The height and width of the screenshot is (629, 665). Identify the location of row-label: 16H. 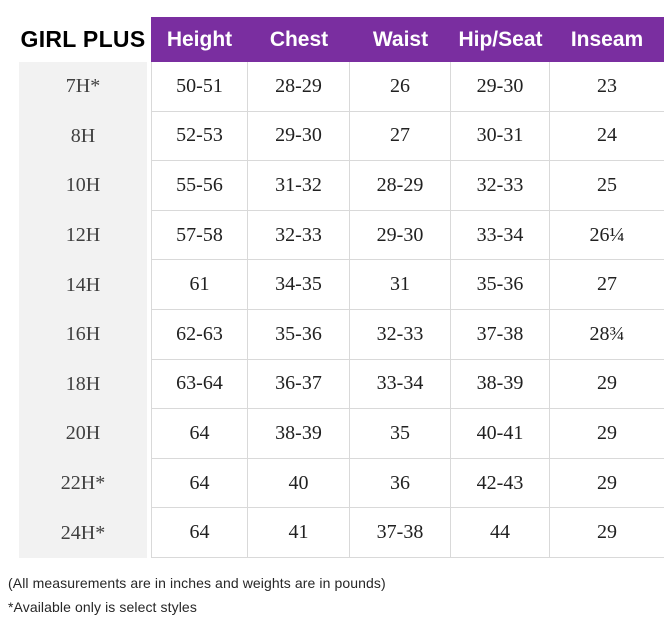
(83, 334).